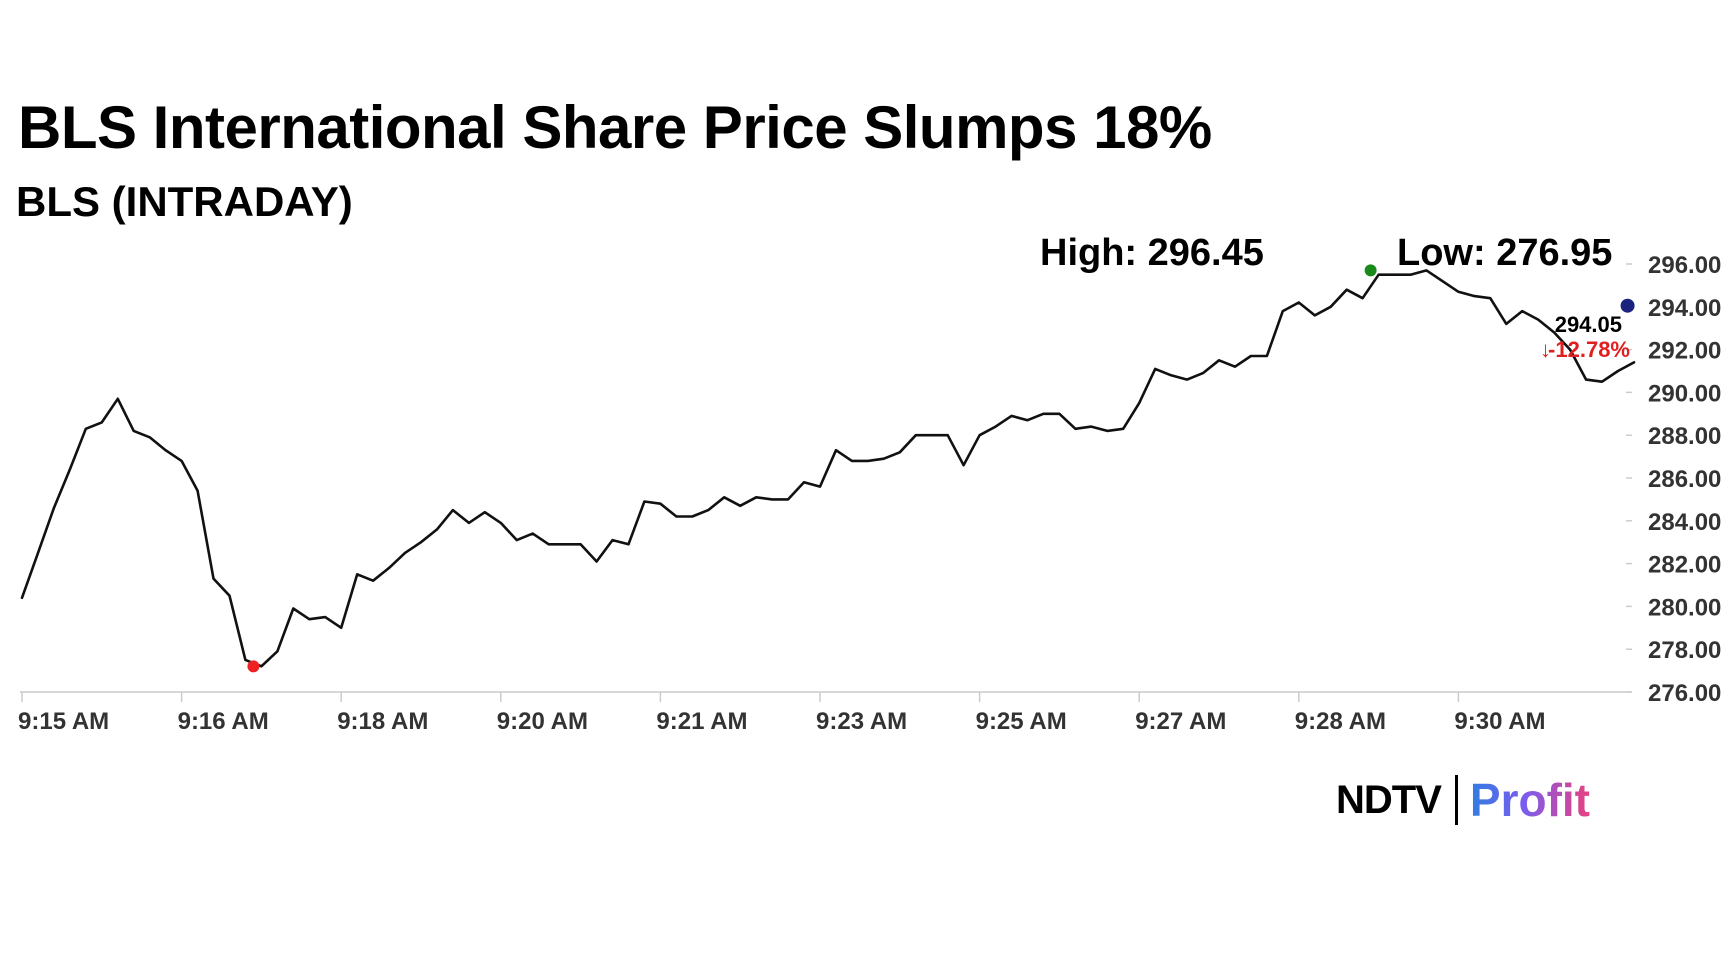  I want to click on x-tick-label: 9:23 AM, so click(861, 721).